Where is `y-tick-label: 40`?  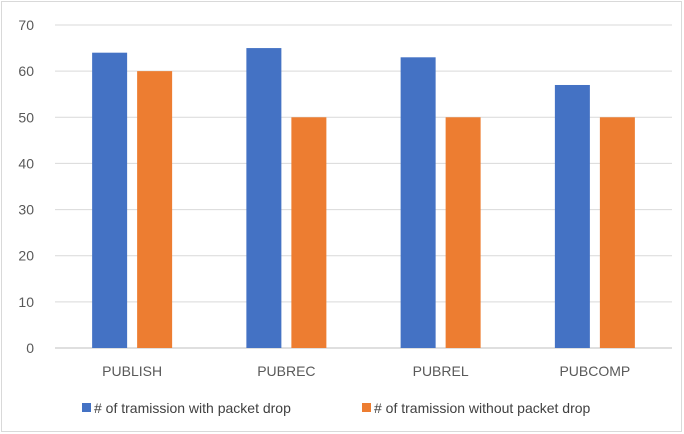 y-tick-label: 40 is located at coordinates (26, 163).